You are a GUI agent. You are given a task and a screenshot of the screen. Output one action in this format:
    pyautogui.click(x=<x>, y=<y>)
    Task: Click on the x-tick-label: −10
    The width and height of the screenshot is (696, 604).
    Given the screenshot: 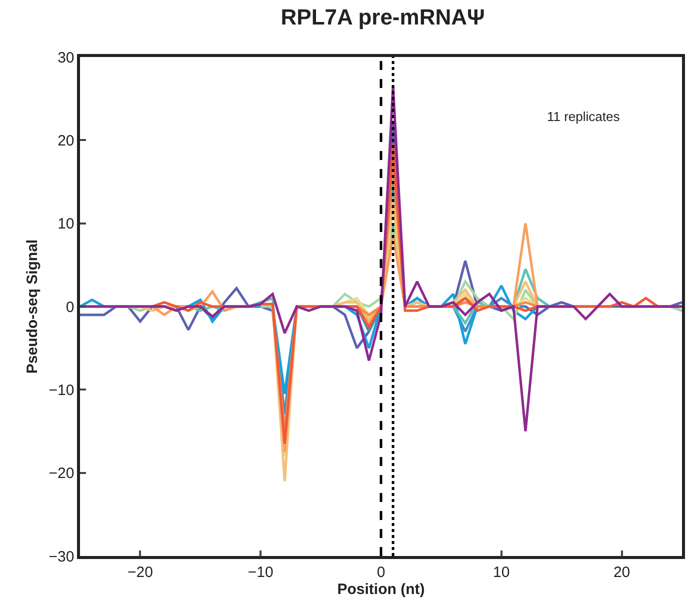 What is the action you would take?
    pyautogui.click(x=261, y=572)
    